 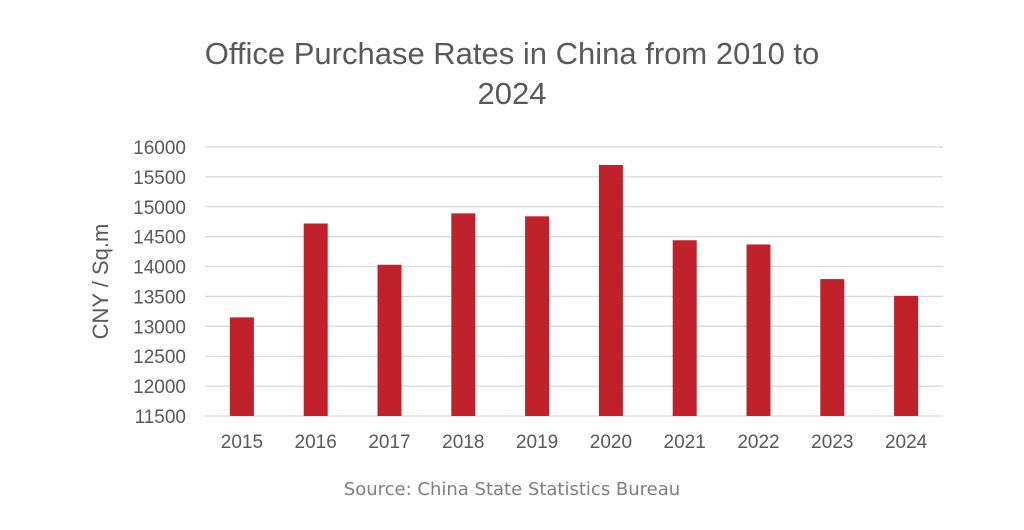 I want to click on y-axis-title: CNY / Sq.m, so click(x=100, y=282).